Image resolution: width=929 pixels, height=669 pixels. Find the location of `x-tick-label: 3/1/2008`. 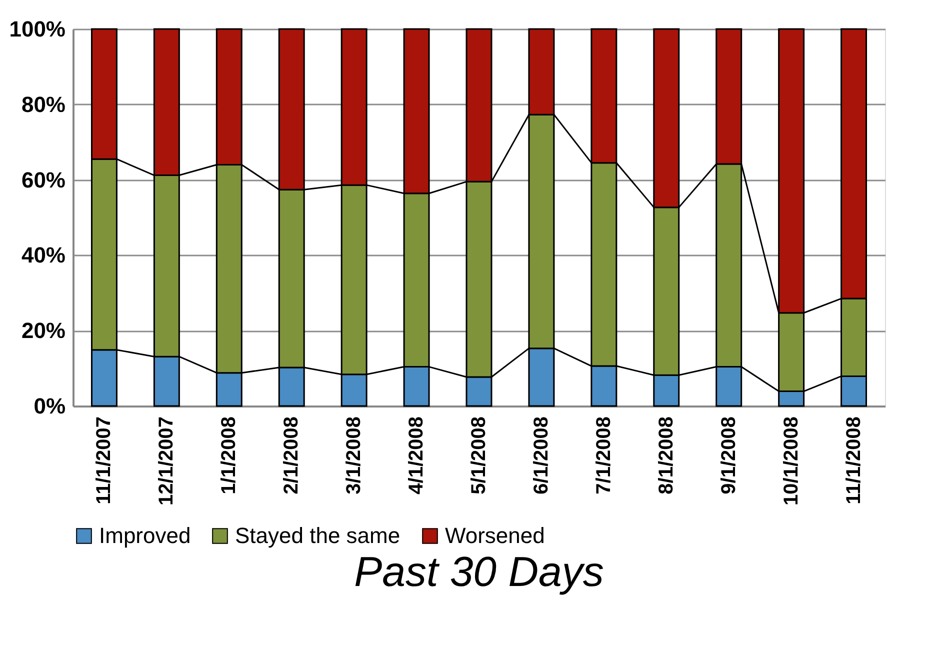

x-tick-label: 3/1/2008 is located at coordinates (354, 455).